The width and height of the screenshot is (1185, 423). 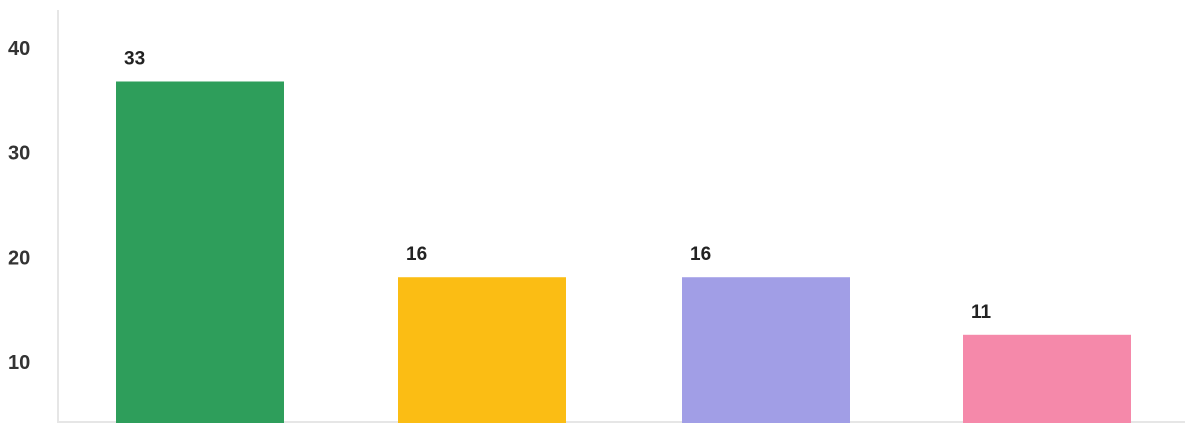 What do you see at coordinates (134, 58) in the screenshot?
I see `bar-value-label: 33` at bounding box center [134, 58].